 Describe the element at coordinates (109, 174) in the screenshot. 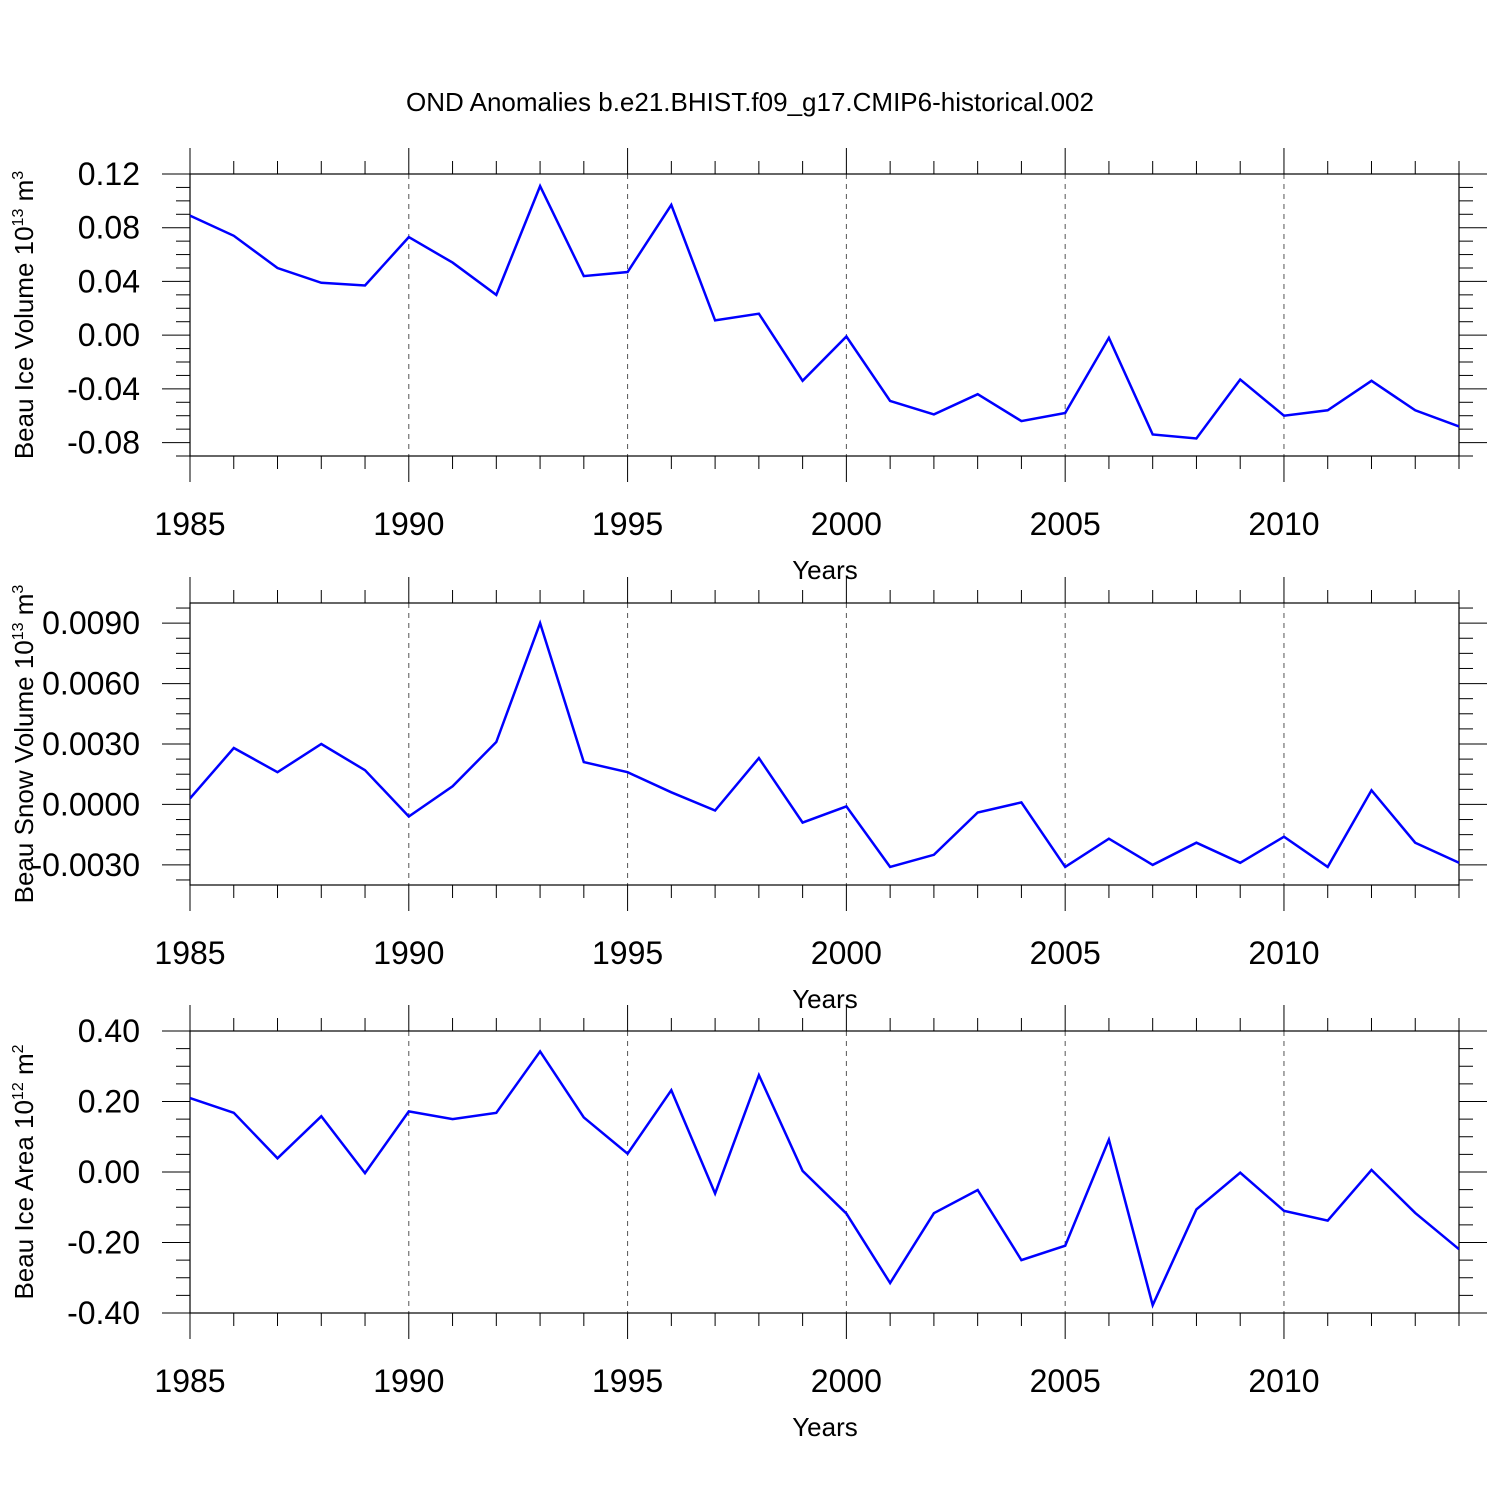

I see `y-tick-label: 0.12` at that location.